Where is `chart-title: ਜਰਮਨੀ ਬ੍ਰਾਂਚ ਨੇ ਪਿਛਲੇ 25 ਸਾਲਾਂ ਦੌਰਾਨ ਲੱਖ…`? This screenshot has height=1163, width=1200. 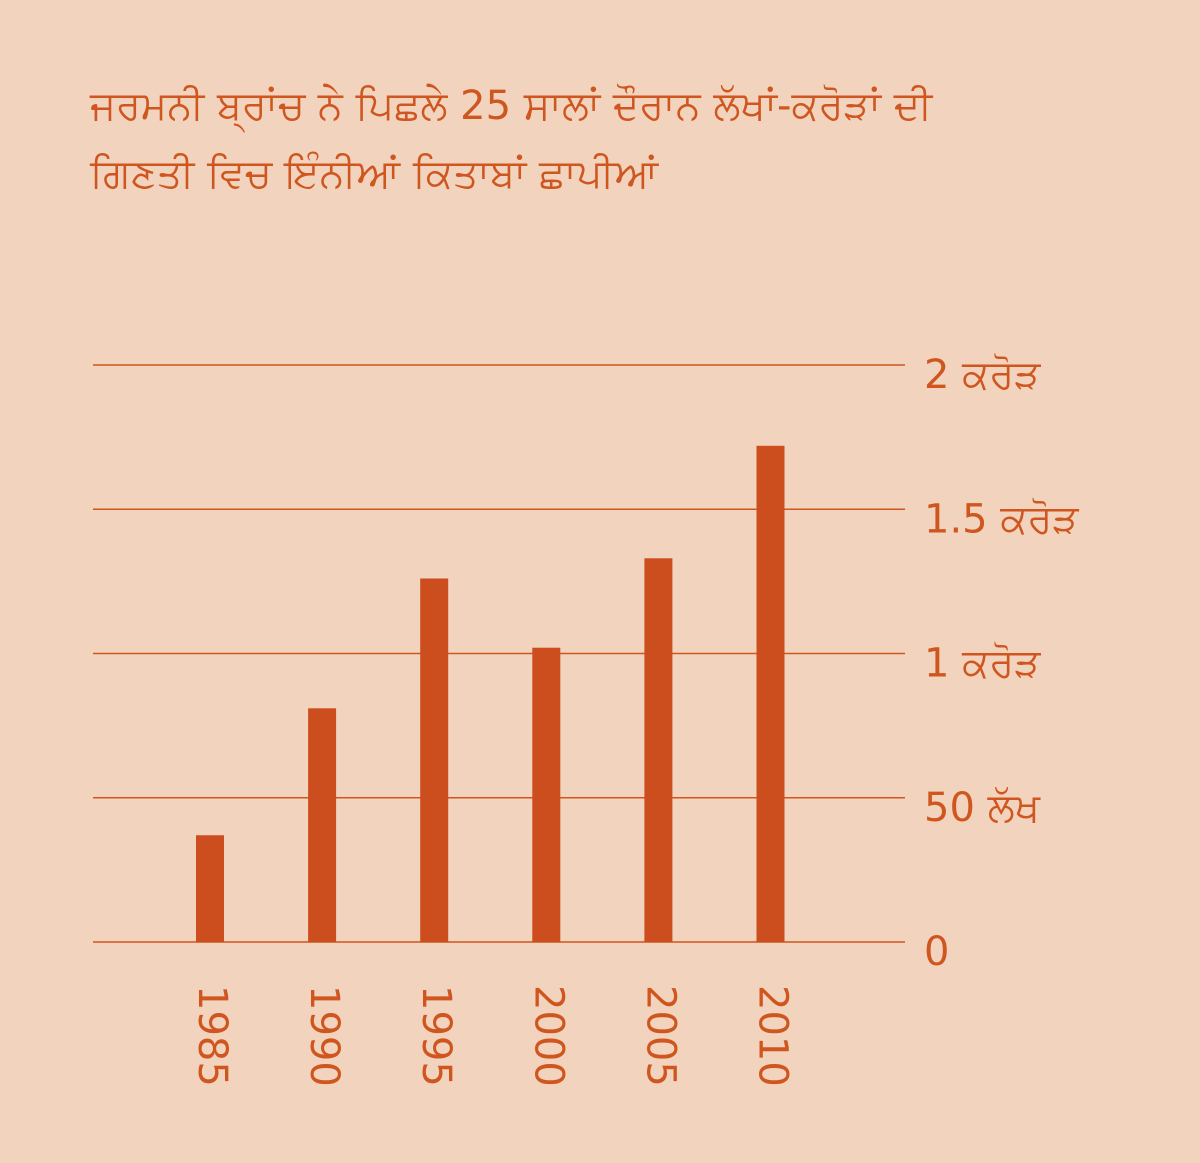 chart-title: ਜਰਮਨੀ ਬ੍ਰਾਂਚ ਨੇ ਪਿਛਲੇ 25 ਸਾਲਾਂ ਦੌਰਾਨ ਲੱਖ… is located at coordinates (511, 140).